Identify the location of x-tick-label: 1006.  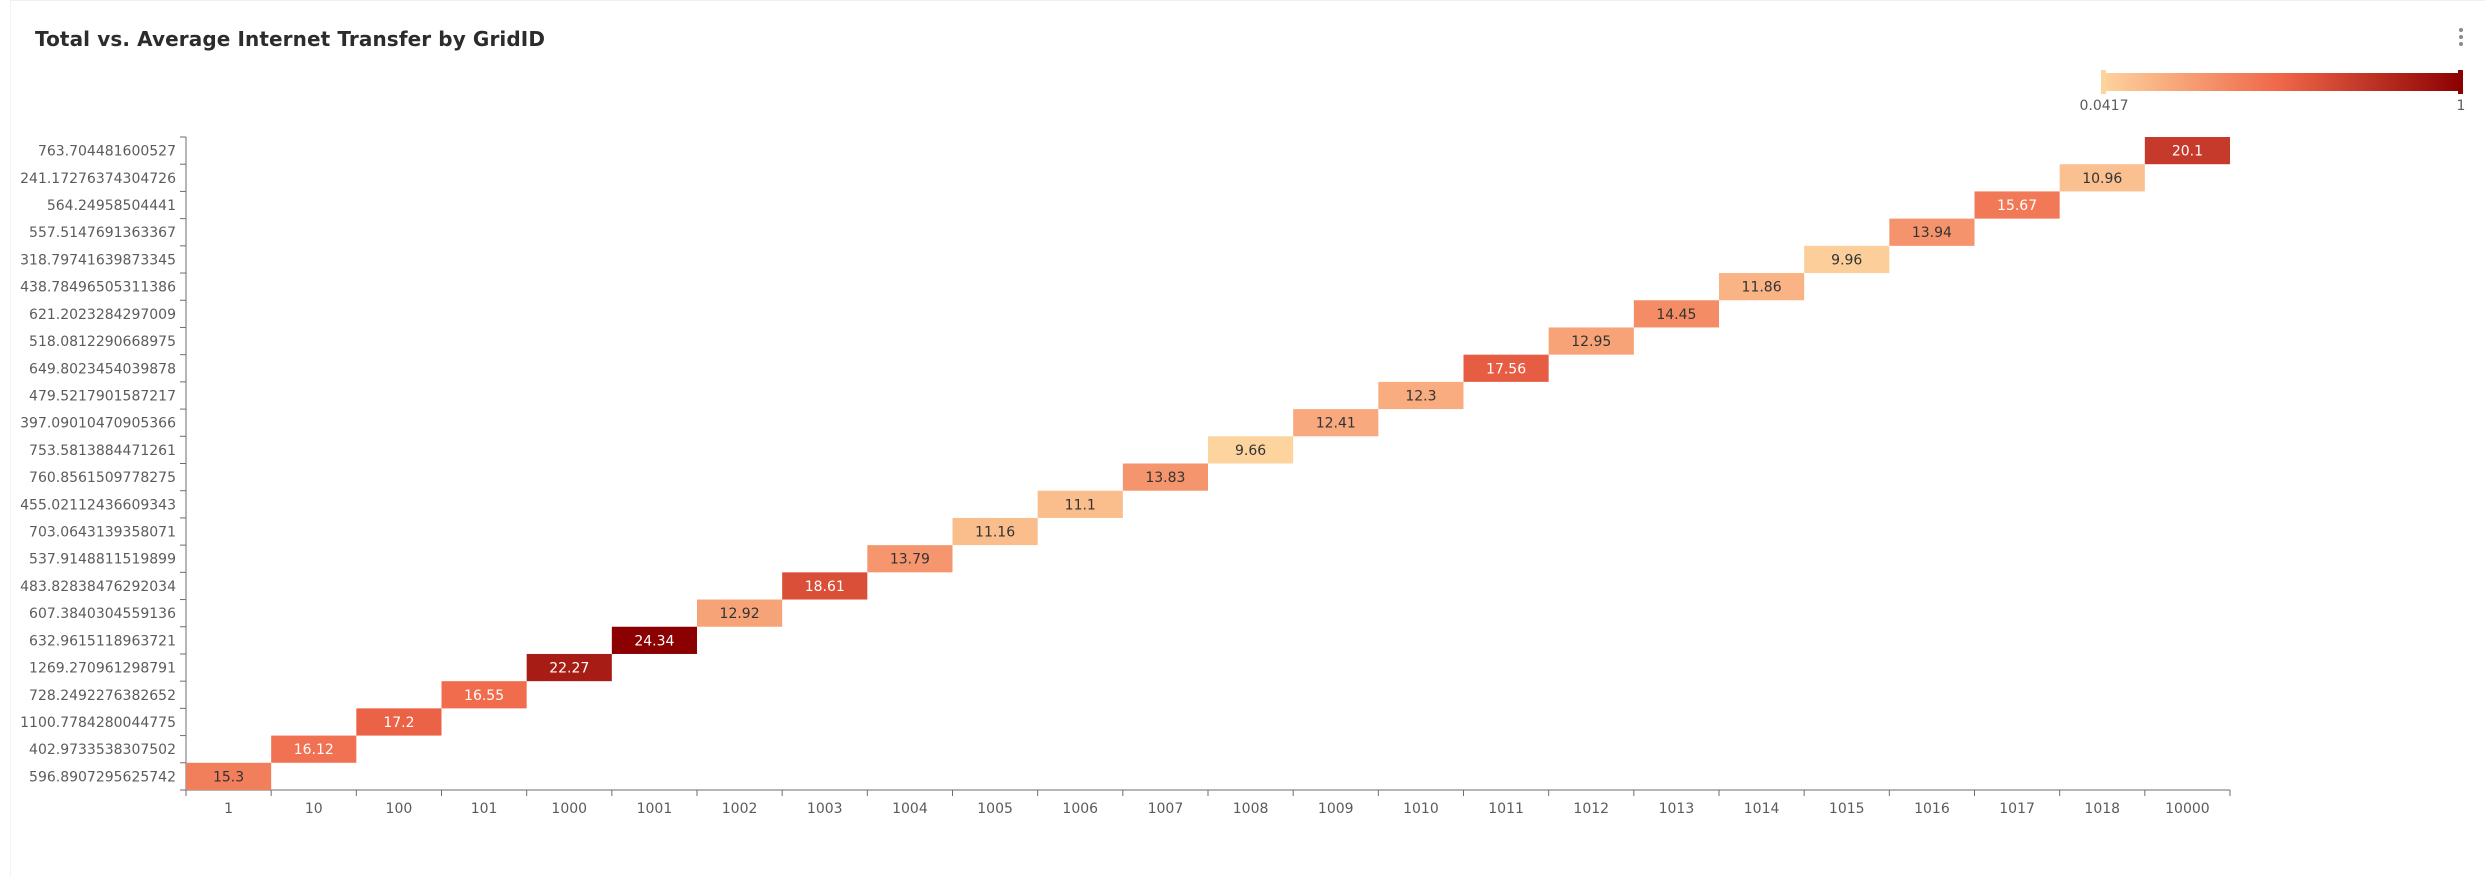
(1080, 809).